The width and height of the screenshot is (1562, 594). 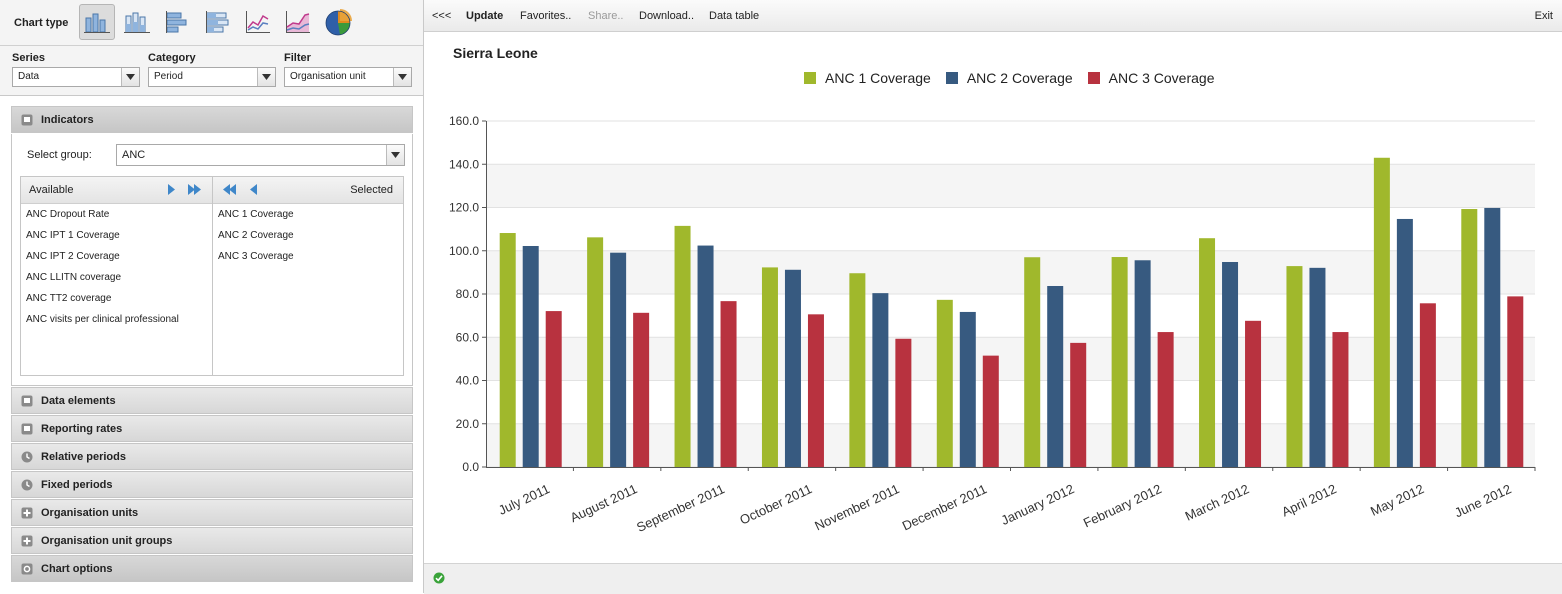 What do you see at coordinates (74, 277) in the screenshot?
I see `list-item: ANC LLITN coverage` at bounding box center [74, 277].